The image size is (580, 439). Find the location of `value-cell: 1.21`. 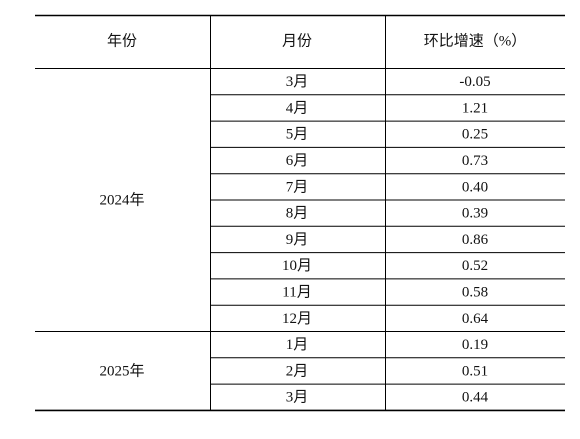

value-cell: 1.21 is located at coordinates (475, 108).